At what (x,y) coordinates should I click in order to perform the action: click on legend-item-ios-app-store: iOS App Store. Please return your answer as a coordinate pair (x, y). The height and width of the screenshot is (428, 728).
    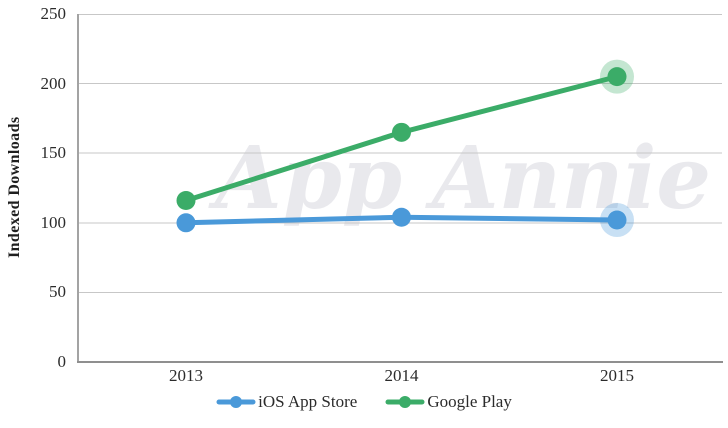
    Looking at the image, I should click on (286, 402).